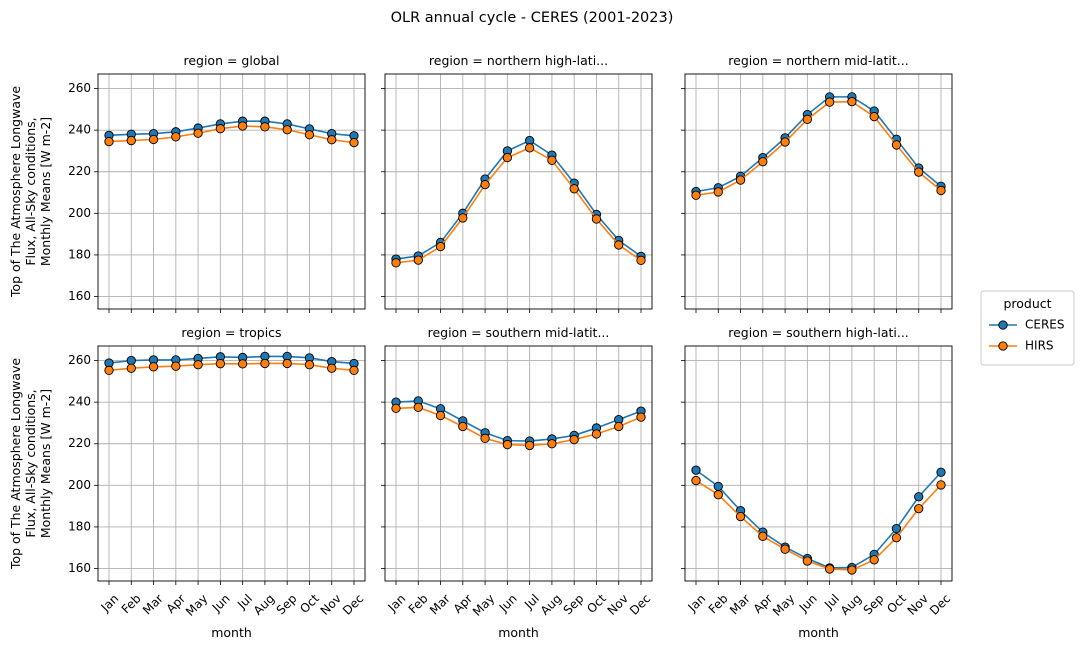 The width and height of the screenshot is (1083, 651). What do you see at coordinates (79, 568) in the screenshot?
I see `y-tick-label: 160` at bounding box center [79, 568].